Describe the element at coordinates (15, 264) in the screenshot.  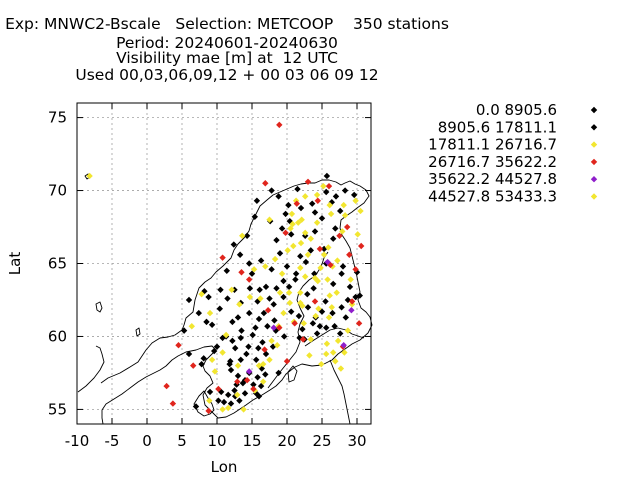
I see `y-axis-label: Lat` at that location.